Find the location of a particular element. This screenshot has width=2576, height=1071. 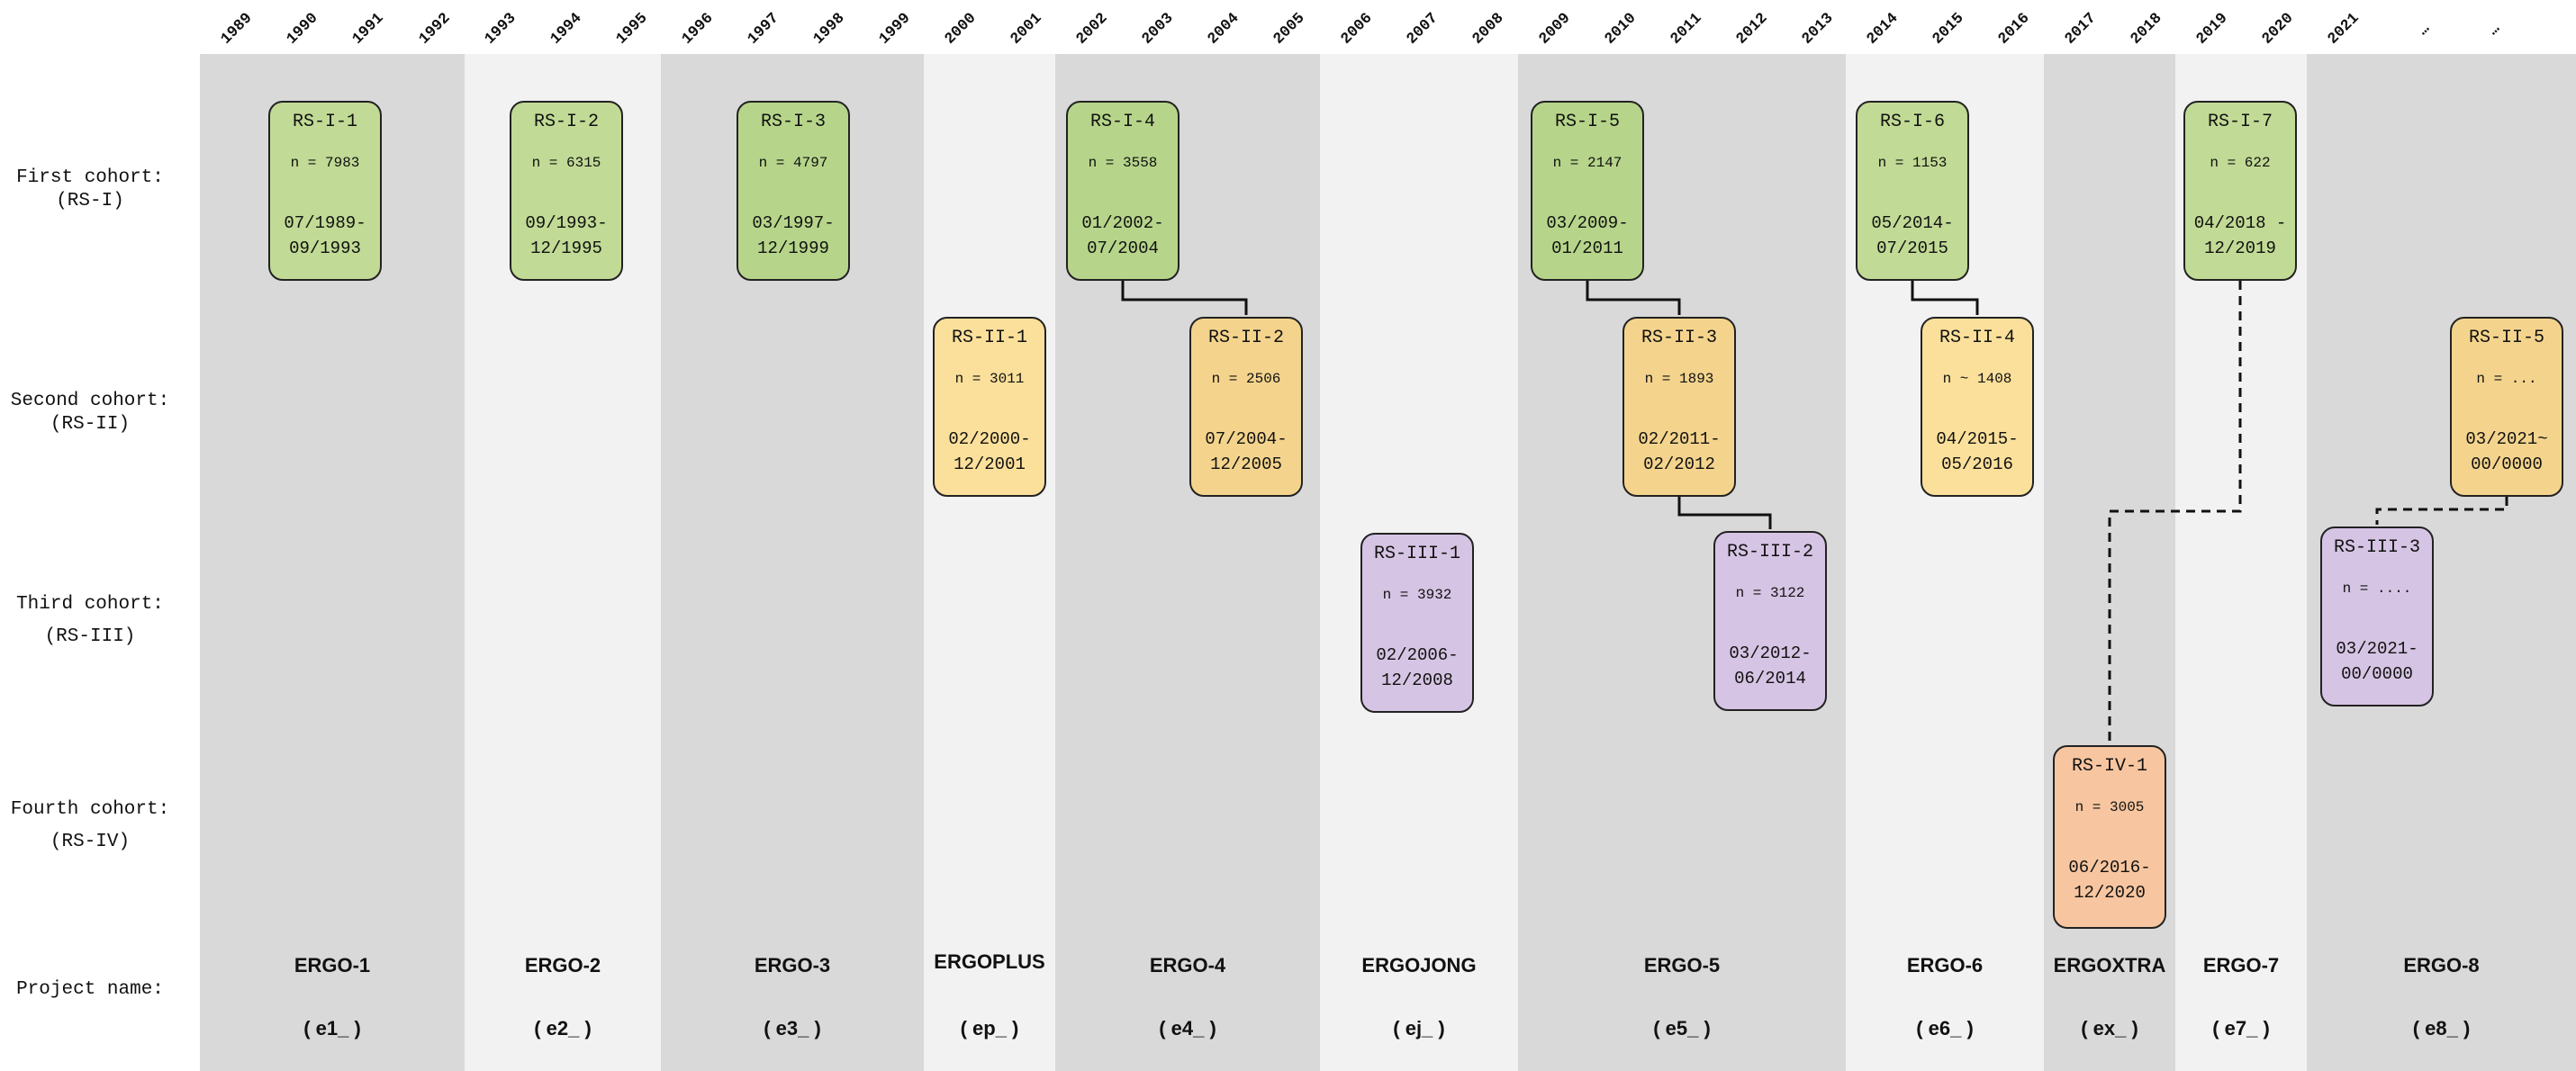

visit-title: RS-II-1 is located at coordinates (989, 338).